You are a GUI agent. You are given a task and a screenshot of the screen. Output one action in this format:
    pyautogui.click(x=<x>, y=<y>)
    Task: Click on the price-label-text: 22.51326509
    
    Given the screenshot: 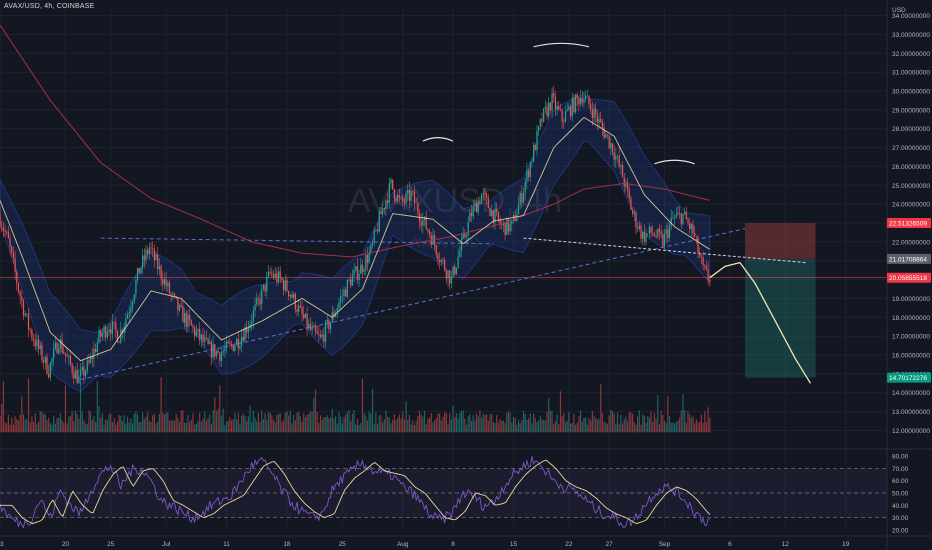 What is the action you would take?
    pyautogui.click(x=908, y=224)
    